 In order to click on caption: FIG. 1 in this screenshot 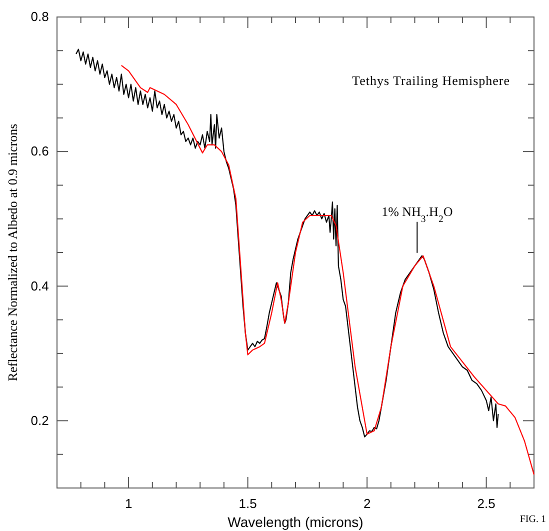, I will do `click(533, 519)`.